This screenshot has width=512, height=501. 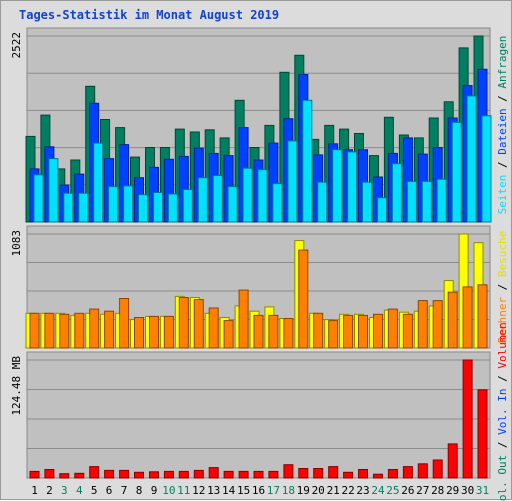 What do you see at coordinates (362, 490) in the screenshot?
I see `x-tick-label-23: 23` at bounding box center [362, 490].